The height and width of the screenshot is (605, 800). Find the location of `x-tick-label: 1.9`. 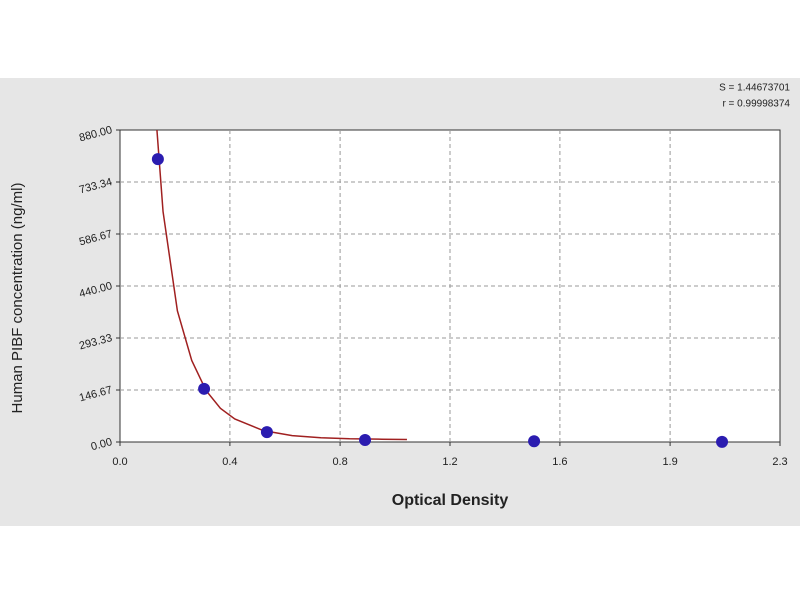

x-tick-label: 1.9 is located at coordinates (669, 462).